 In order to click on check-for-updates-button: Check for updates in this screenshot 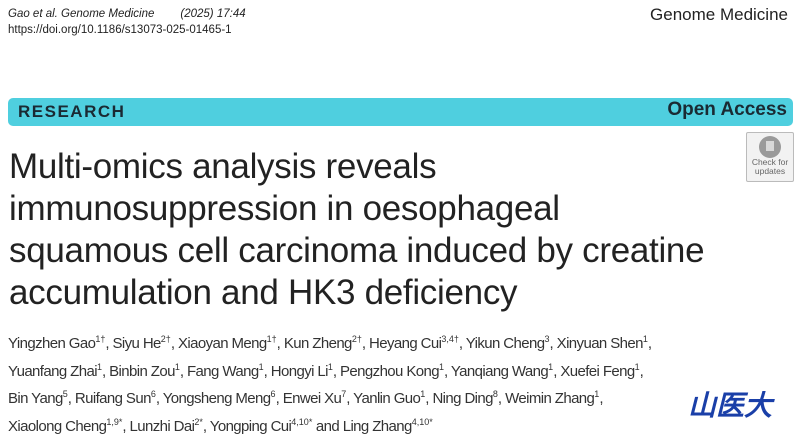, I will do `click(770, 157)`.